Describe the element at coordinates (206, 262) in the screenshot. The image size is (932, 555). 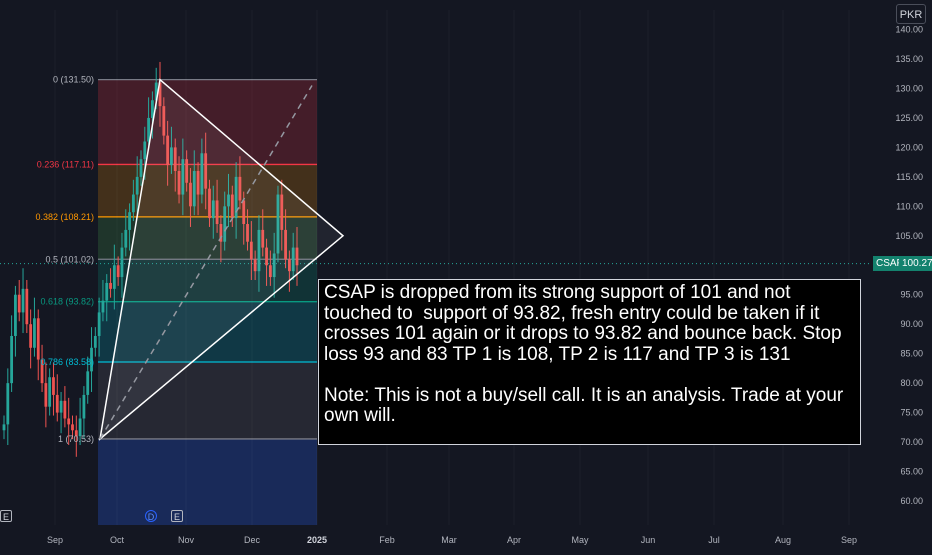
I see `trend-dashed-line` at that location.